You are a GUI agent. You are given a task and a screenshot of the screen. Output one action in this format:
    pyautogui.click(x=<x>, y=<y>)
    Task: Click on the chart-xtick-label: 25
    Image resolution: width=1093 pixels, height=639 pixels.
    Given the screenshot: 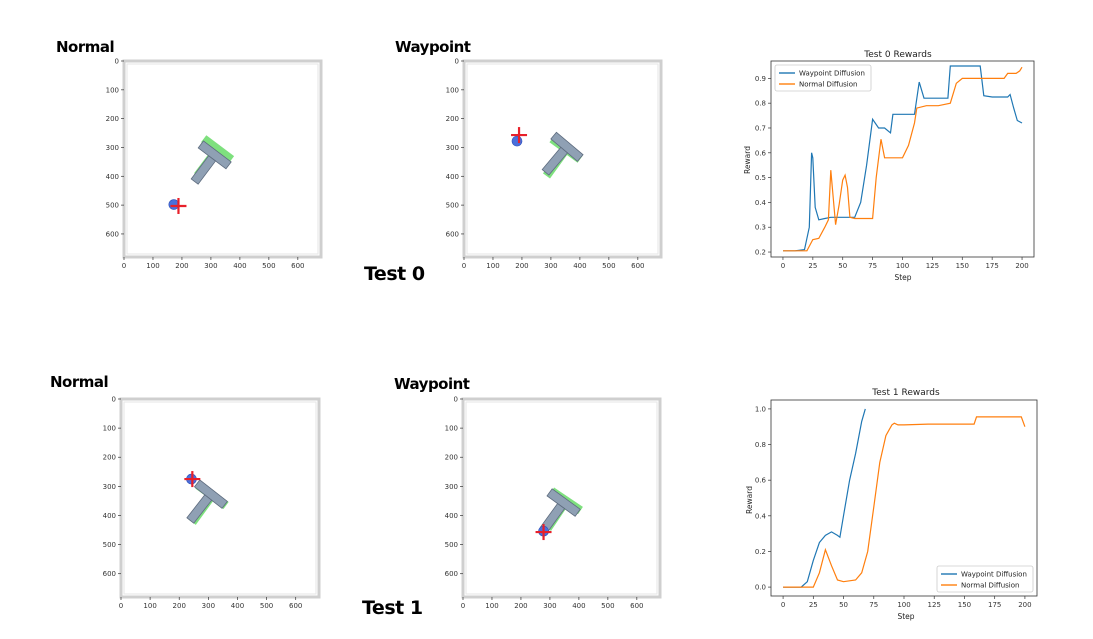 What is the action you would take?
    pyautogui.click(x=812, y=266)
    